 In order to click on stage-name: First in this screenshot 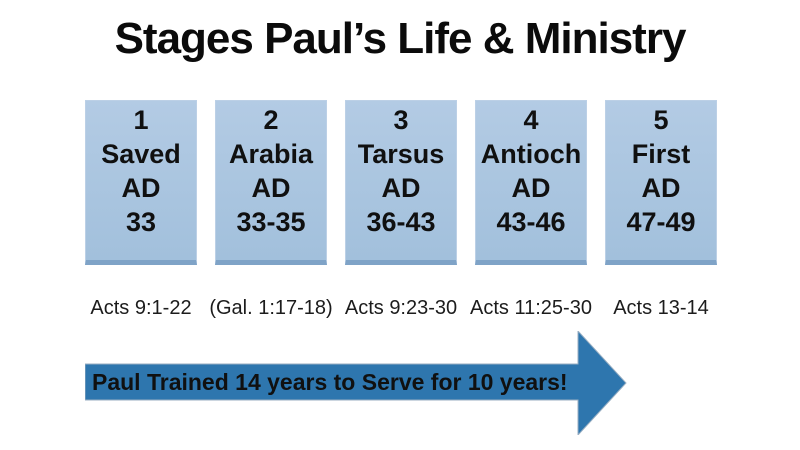, I will do `click(661, 154)`.